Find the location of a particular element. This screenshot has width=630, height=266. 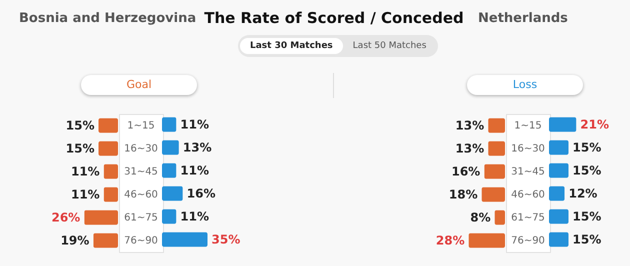

chart-title: Goal is located at coordinates (139, 85).